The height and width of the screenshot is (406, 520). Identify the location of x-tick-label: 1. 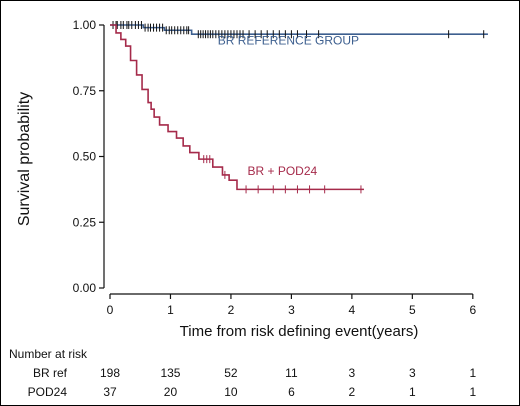
(170, 310).